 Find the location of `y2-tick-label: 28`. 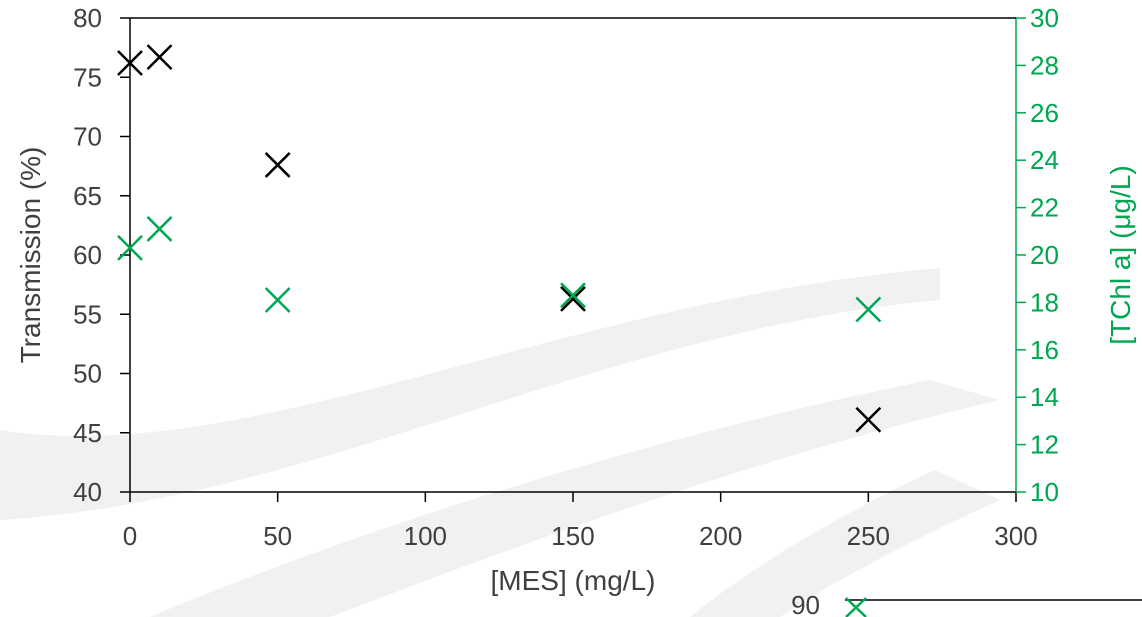

y2-tick-label: 28 is located at coordinates (1044, 65).